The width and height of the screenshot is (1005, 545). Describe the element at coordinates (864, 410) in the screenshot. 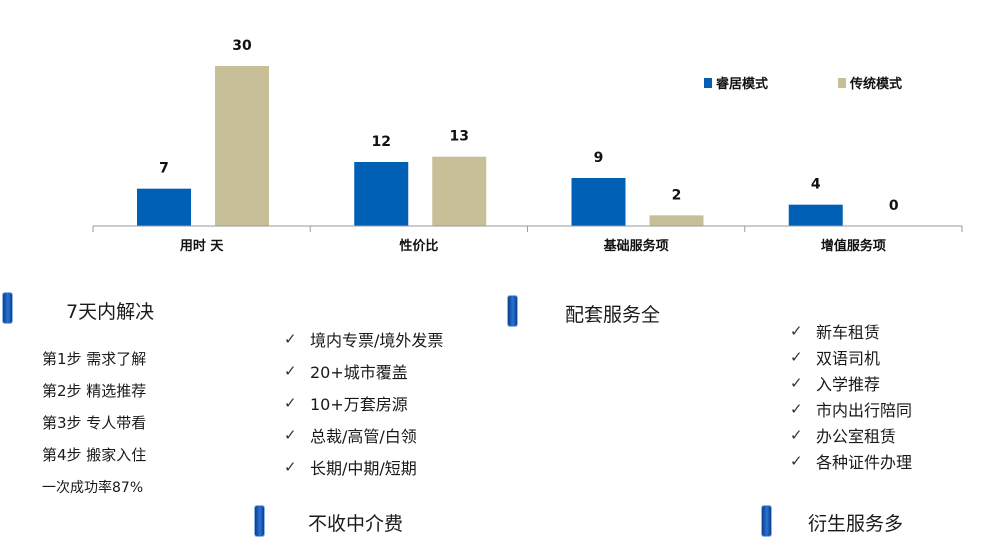

I see `list-item-label: 市内出行陪同` at that location.